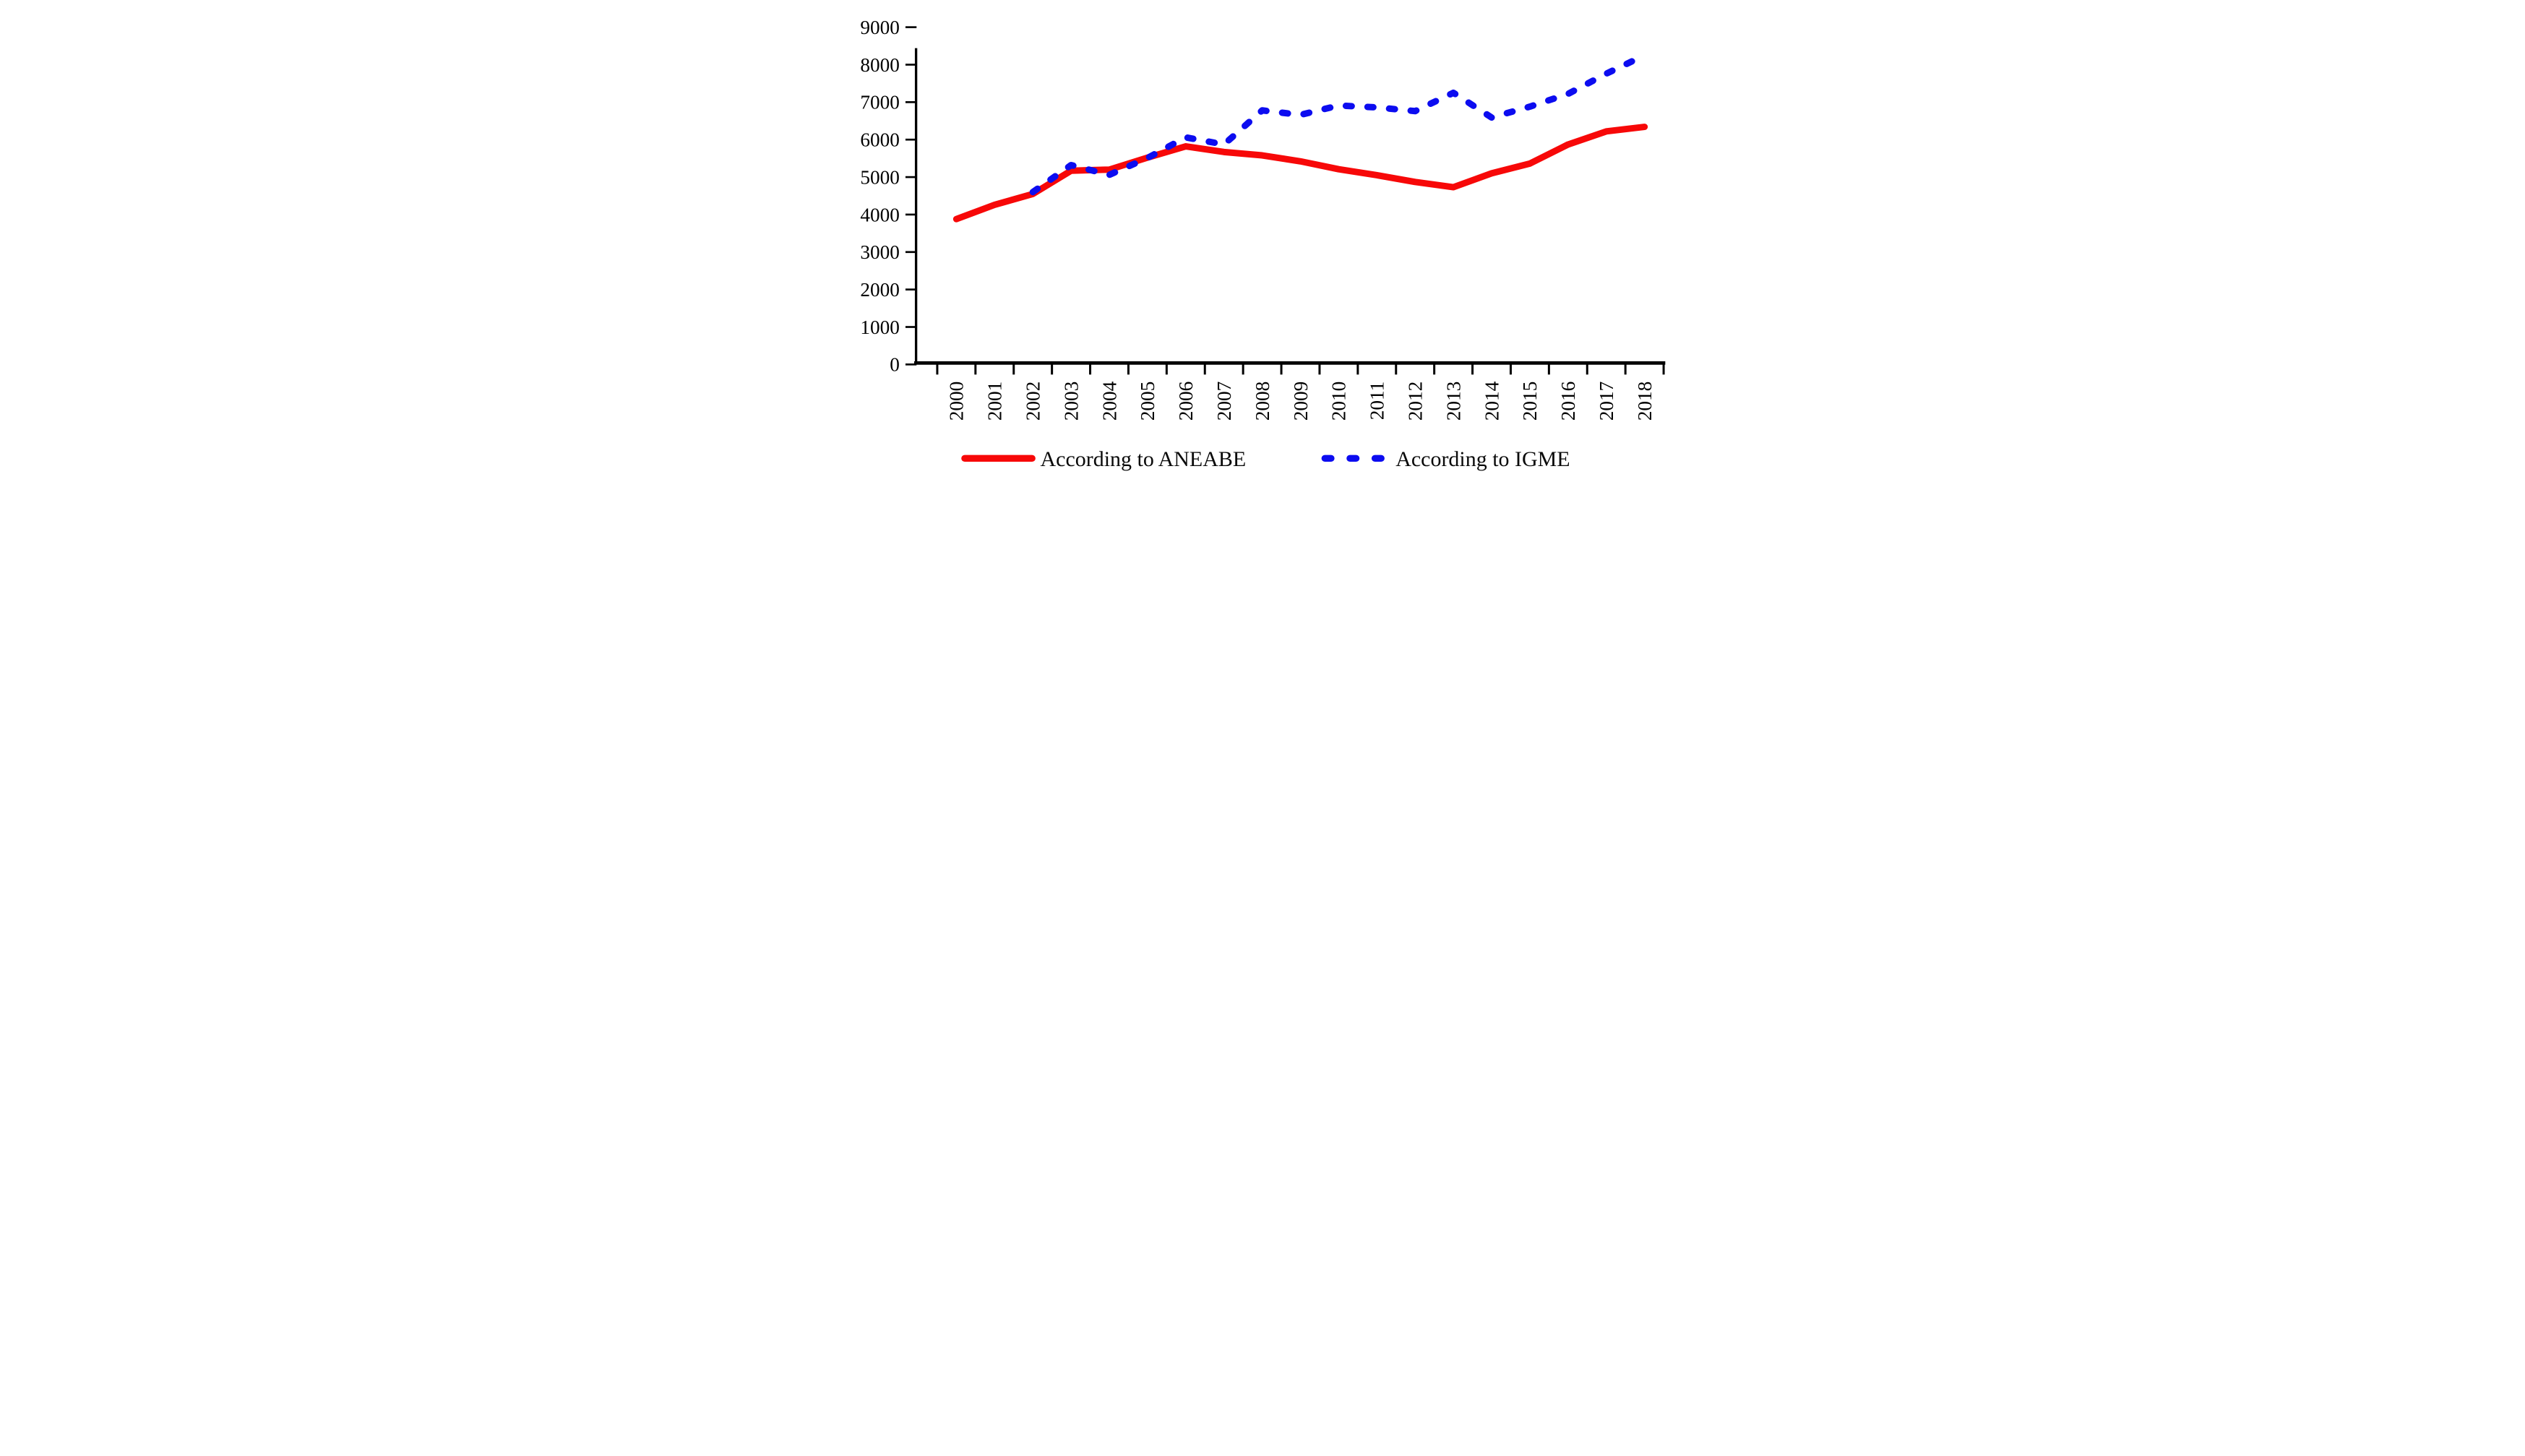 Image resolution: width=2525 pixels, height=1456 pixels. I want to click on x-tick-label: 2010, so click(1339, 401).